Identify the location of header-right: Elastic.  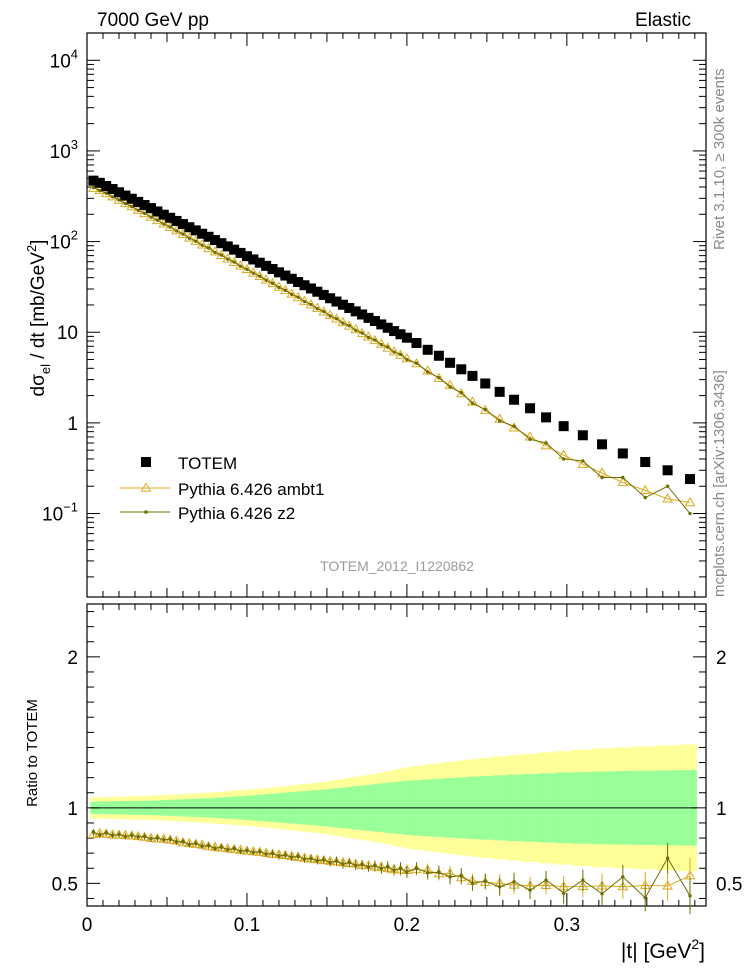
(663, 20).